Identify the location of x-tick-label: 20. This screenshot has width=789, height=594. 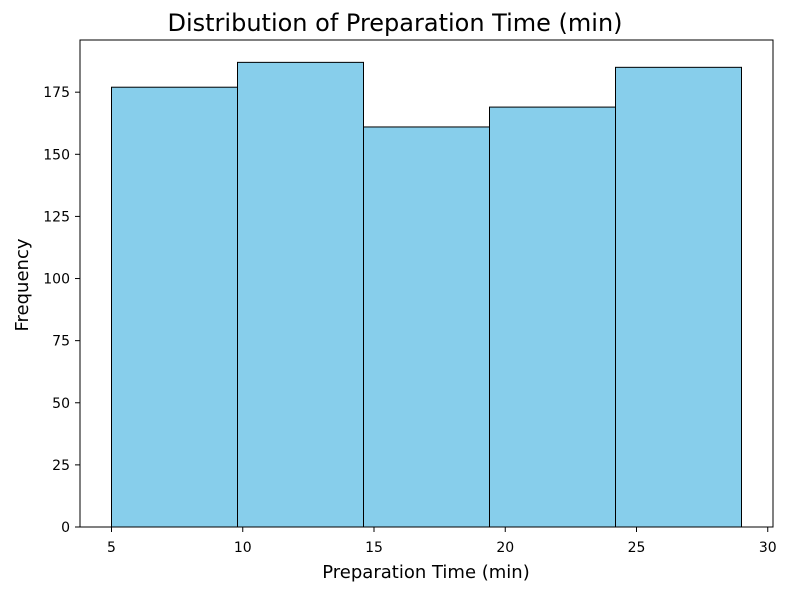
(505, 548).